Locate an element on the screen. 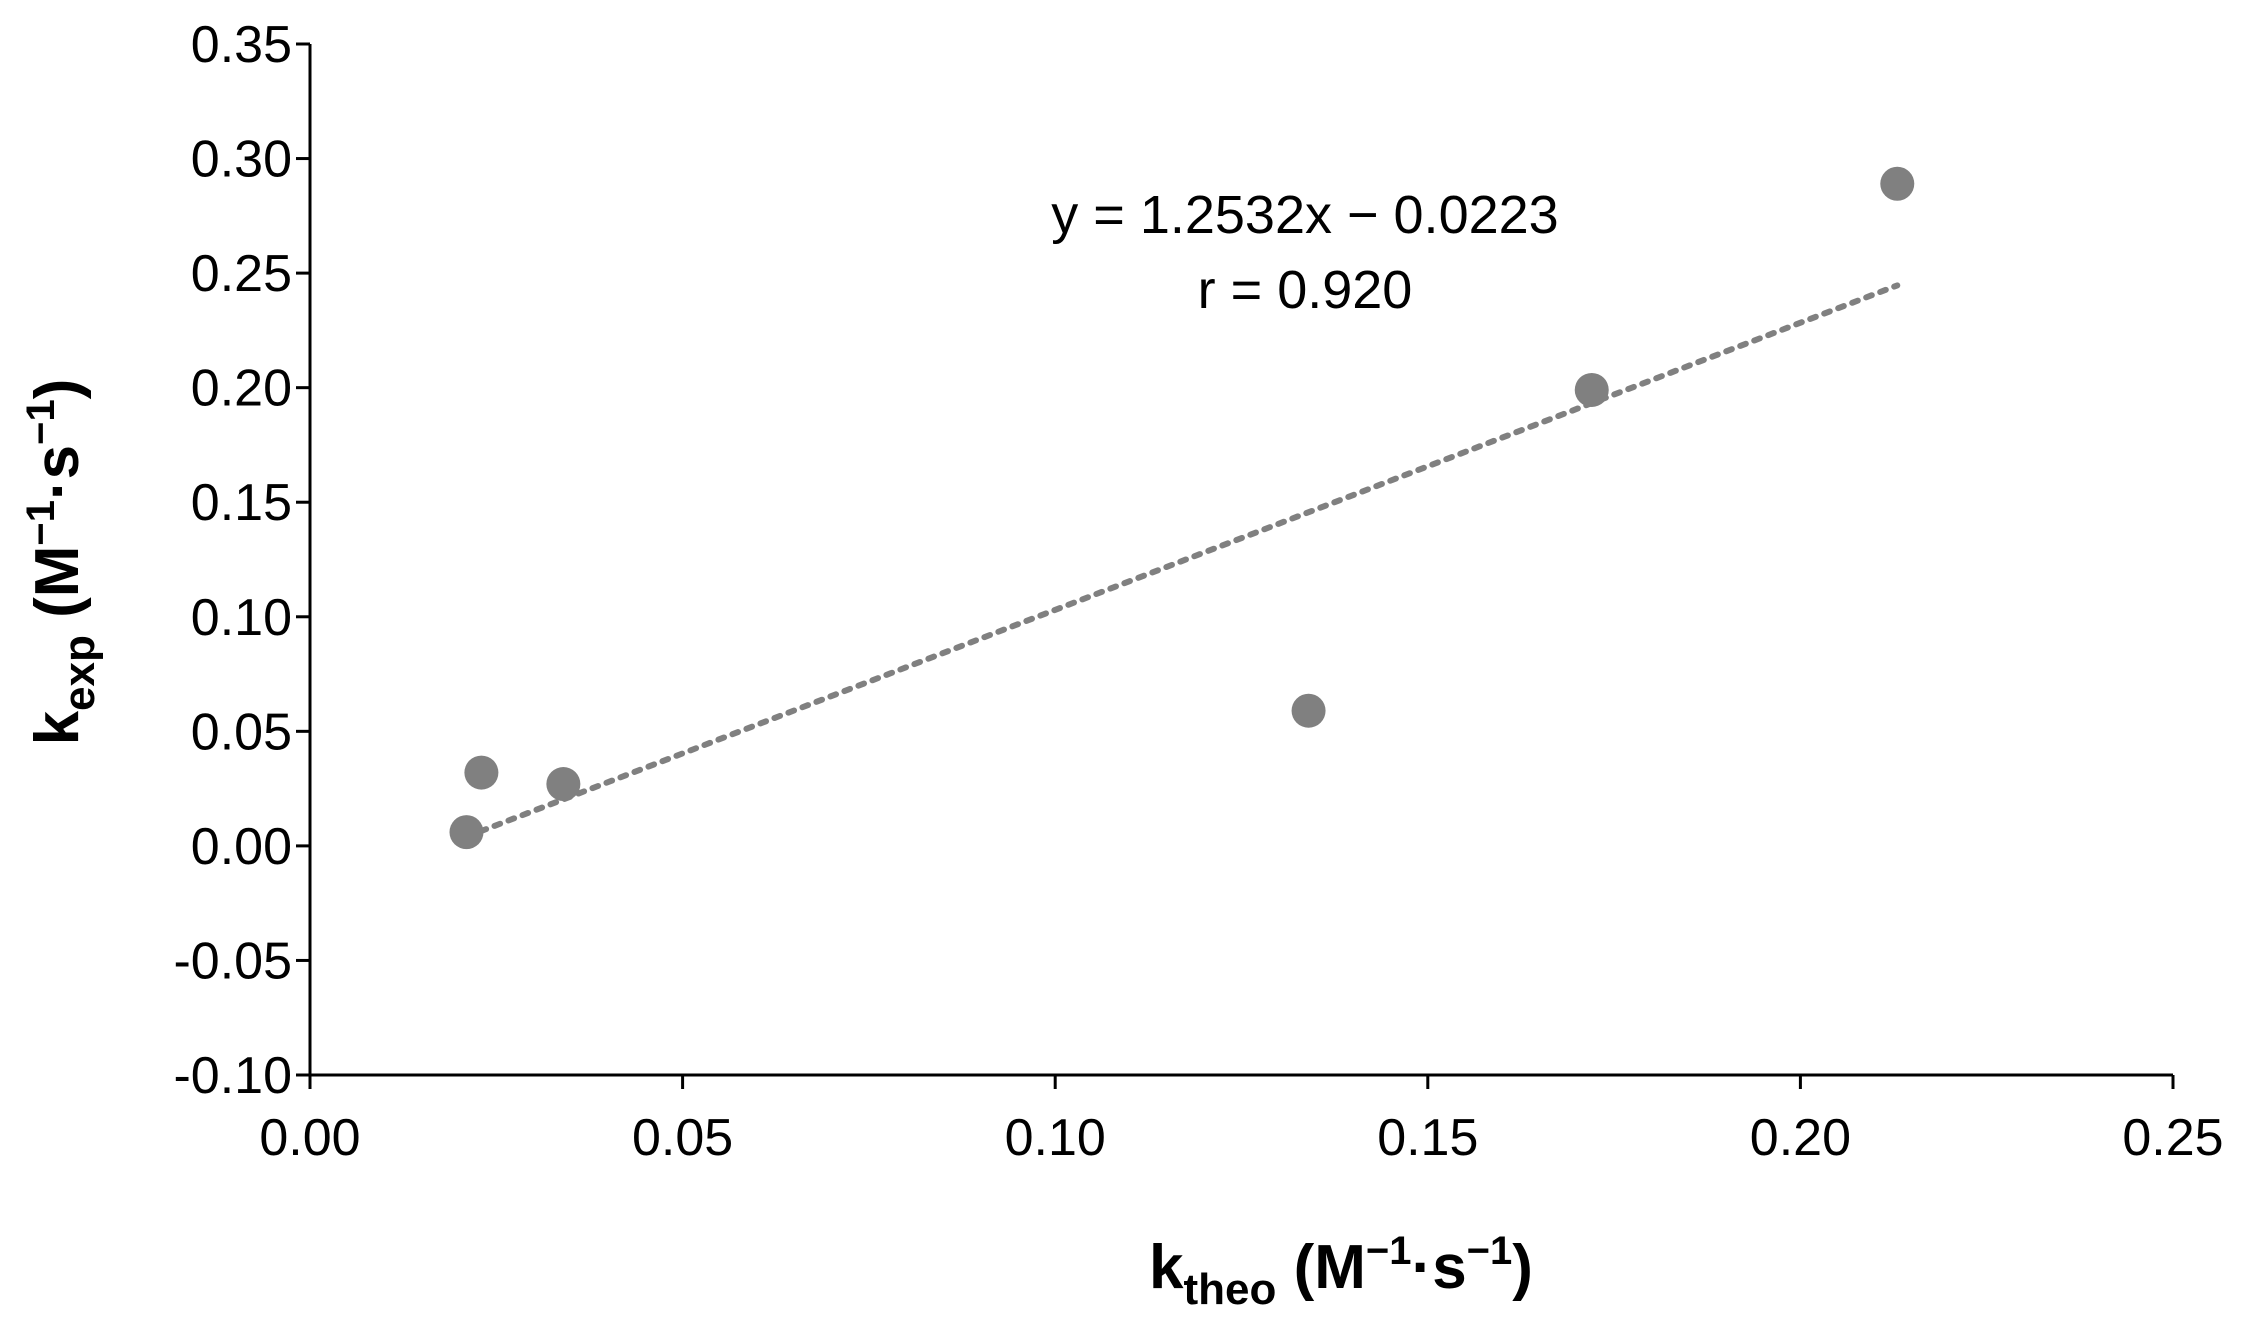 The height and width of the screenshot is (1319, 2247). x-axis-title-sup2: −1 is located at coordinates (1490, 1251).